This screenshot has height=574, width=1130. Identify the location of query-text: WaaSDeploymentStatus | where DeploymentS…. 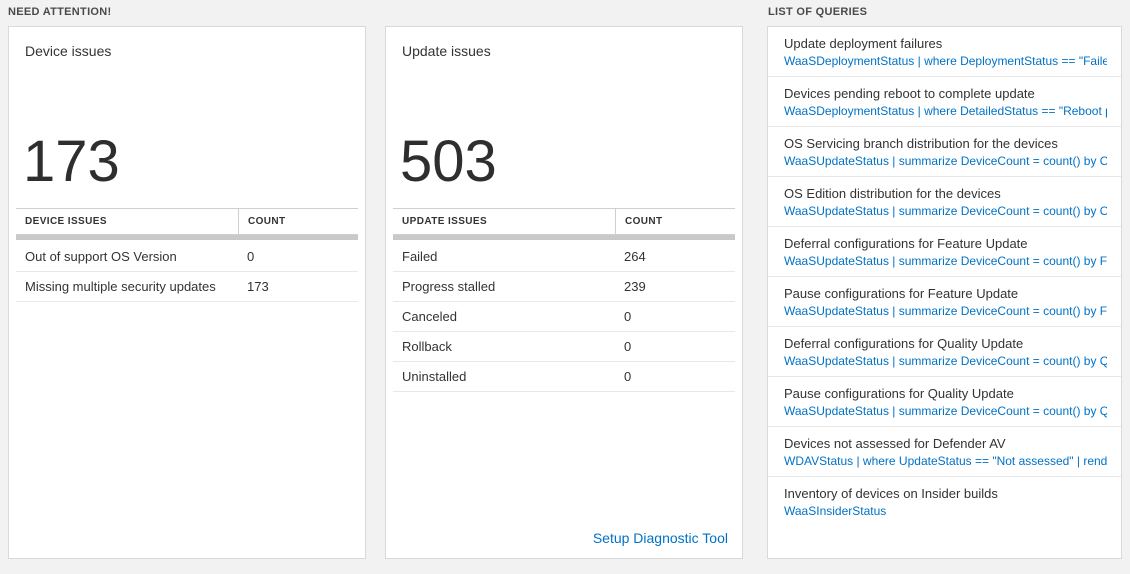
(945, 61).